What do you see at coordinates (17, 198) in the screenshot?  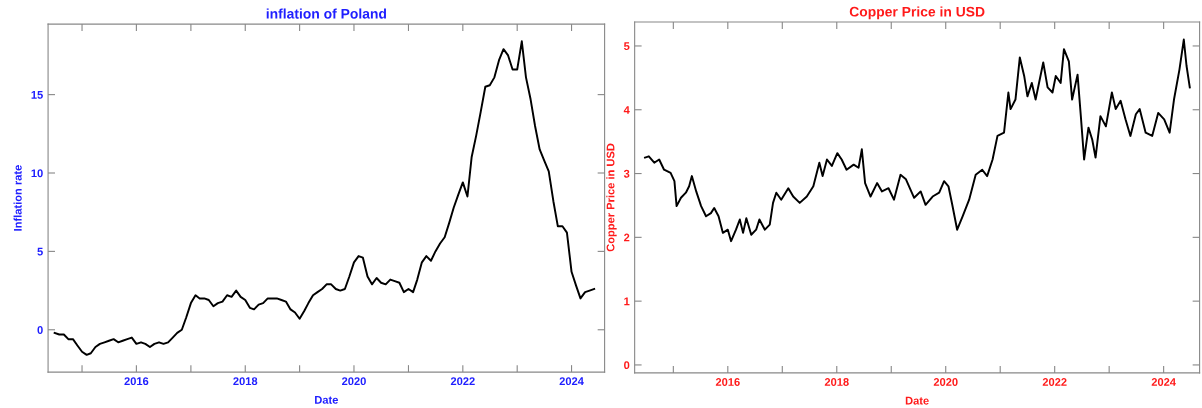 I see `y-axis-title: Inflation rate` at bounding box center [17, 198].